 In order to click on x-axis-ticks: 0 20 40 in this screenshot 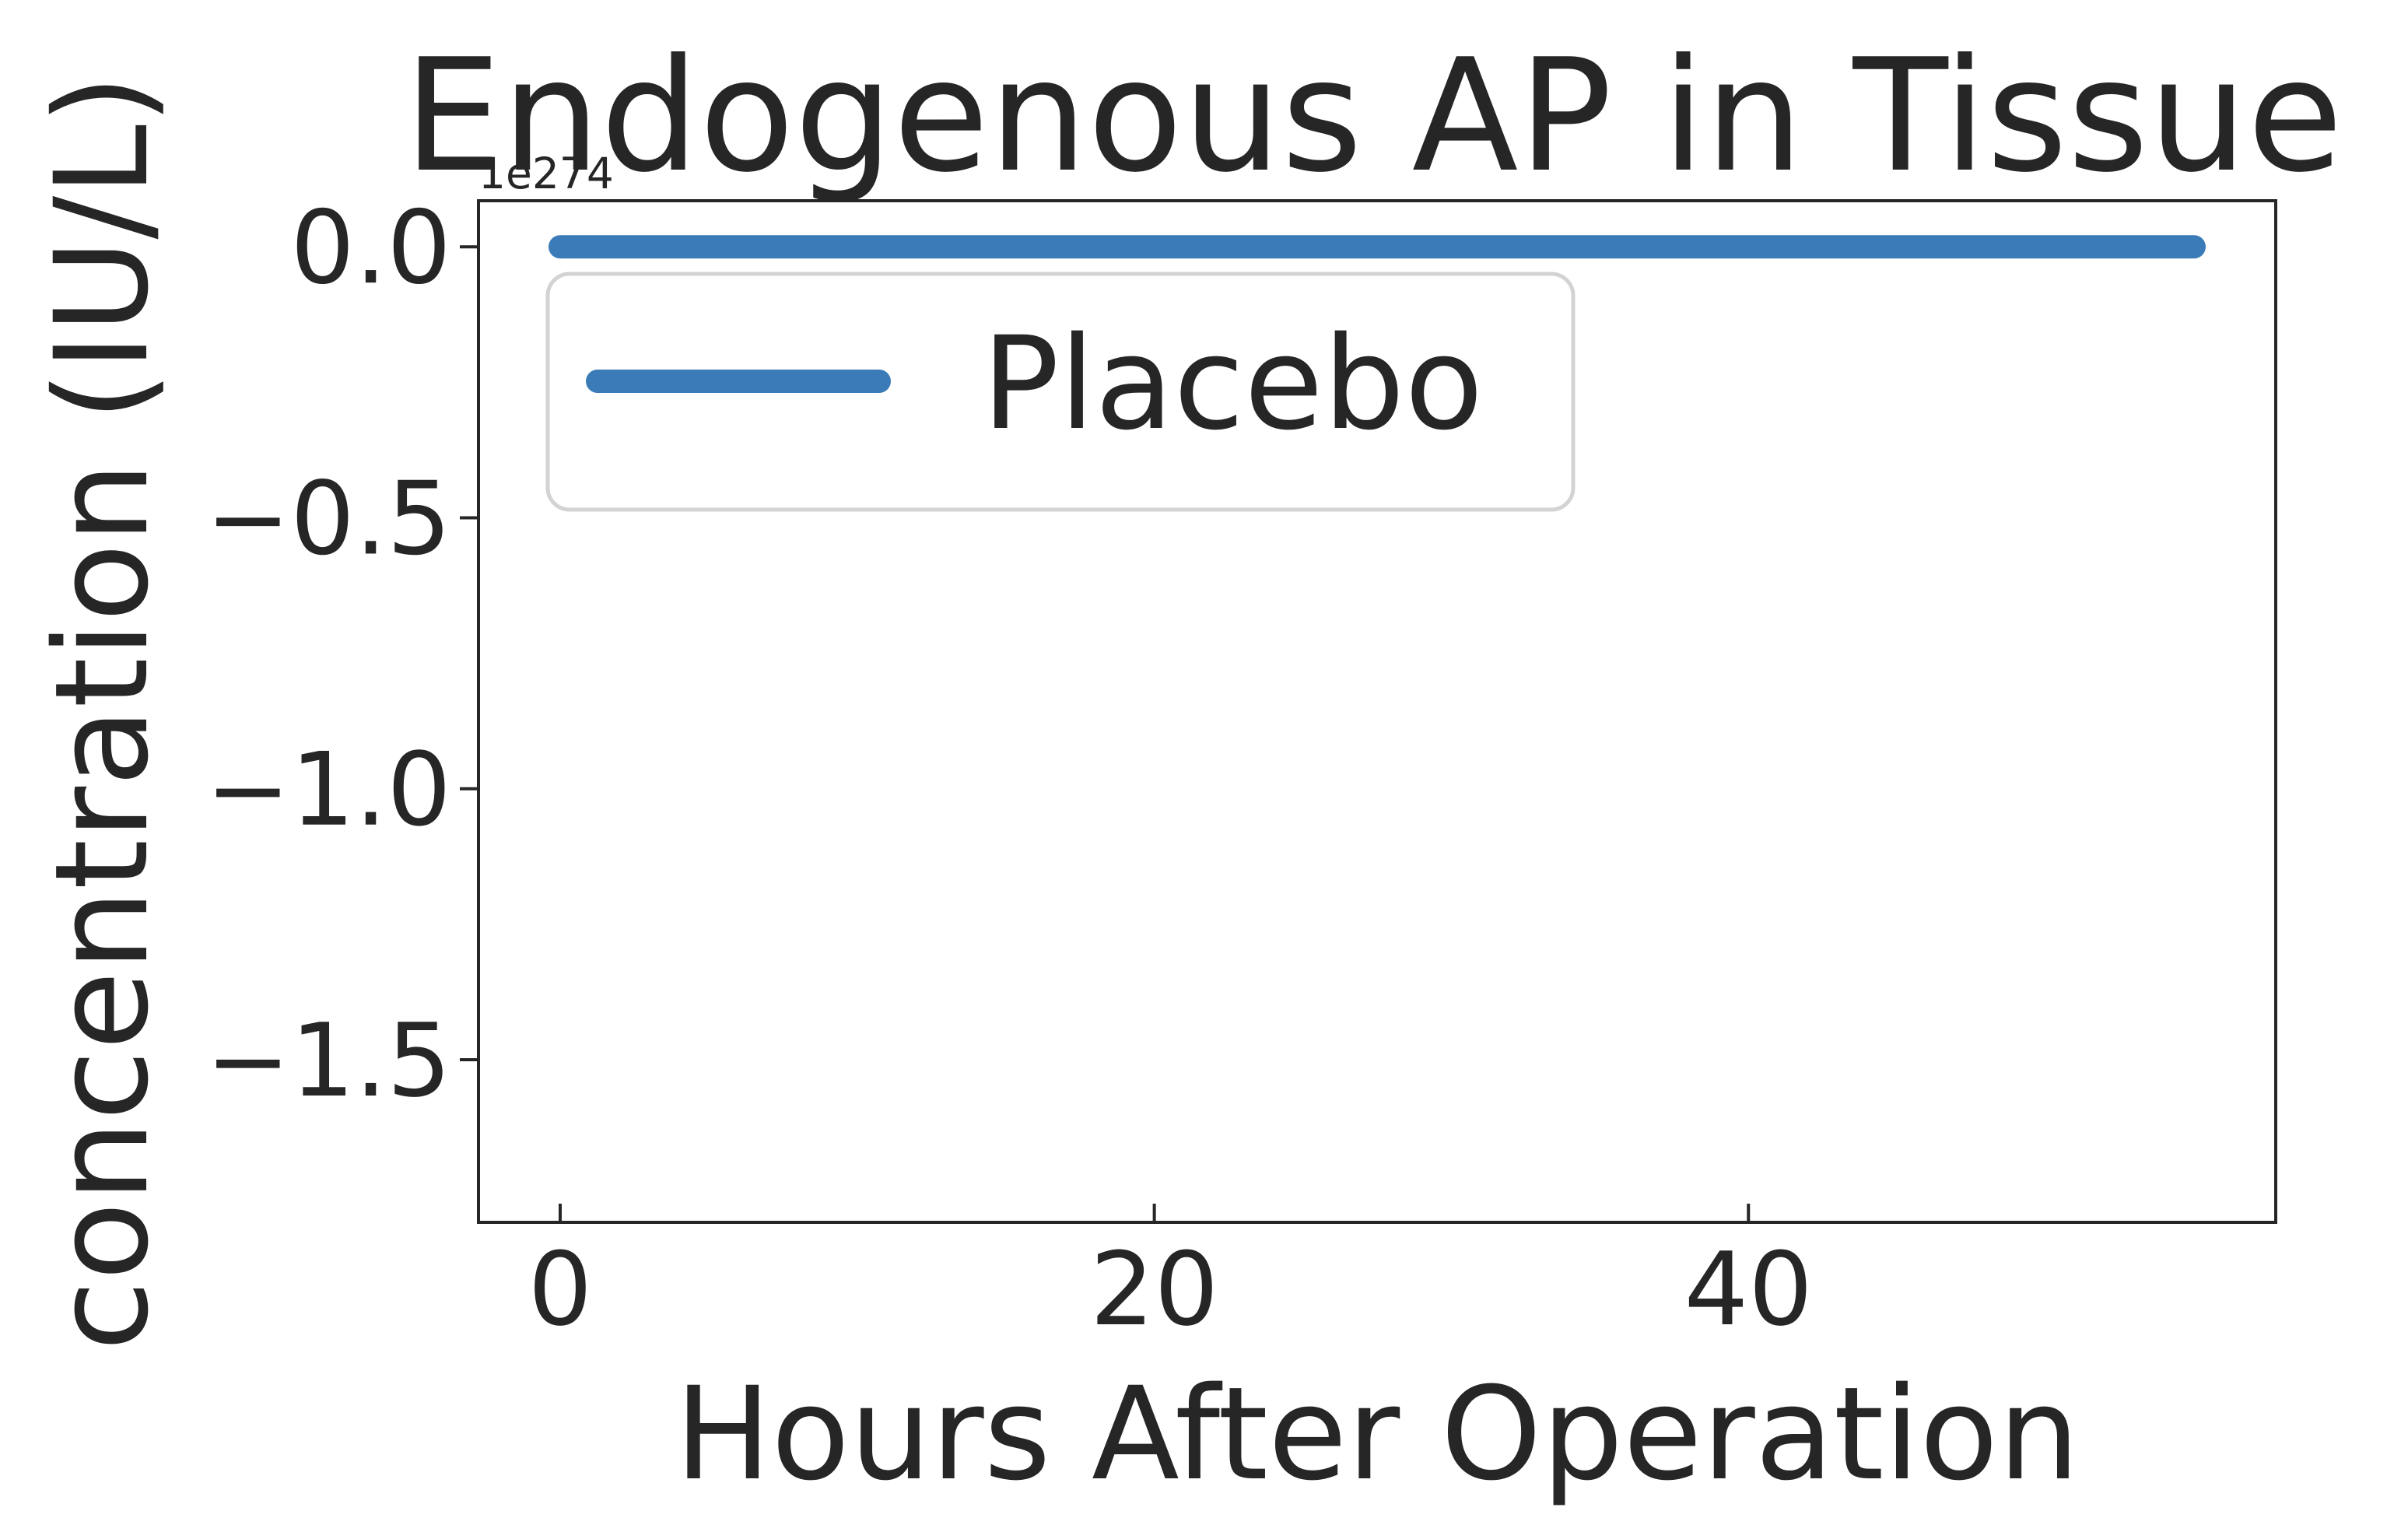, I will do `click(1170, 1276)`.